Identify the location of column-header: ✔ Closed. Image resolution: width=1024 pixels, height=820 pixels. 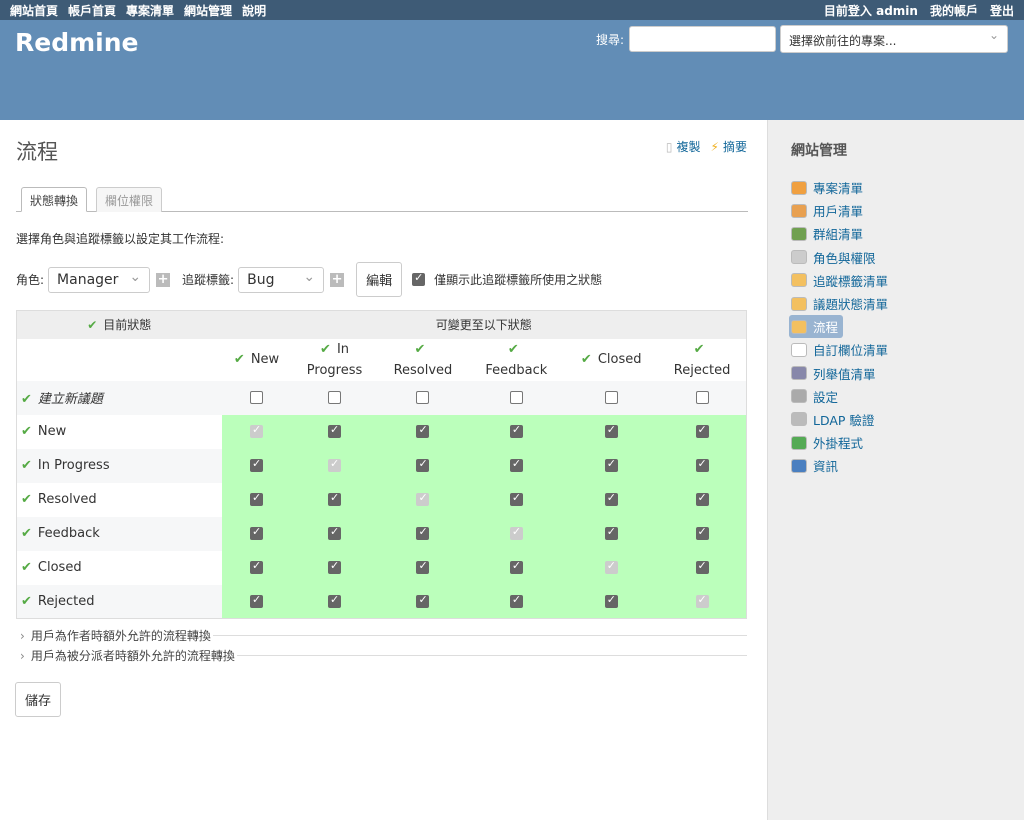
(611, 360).